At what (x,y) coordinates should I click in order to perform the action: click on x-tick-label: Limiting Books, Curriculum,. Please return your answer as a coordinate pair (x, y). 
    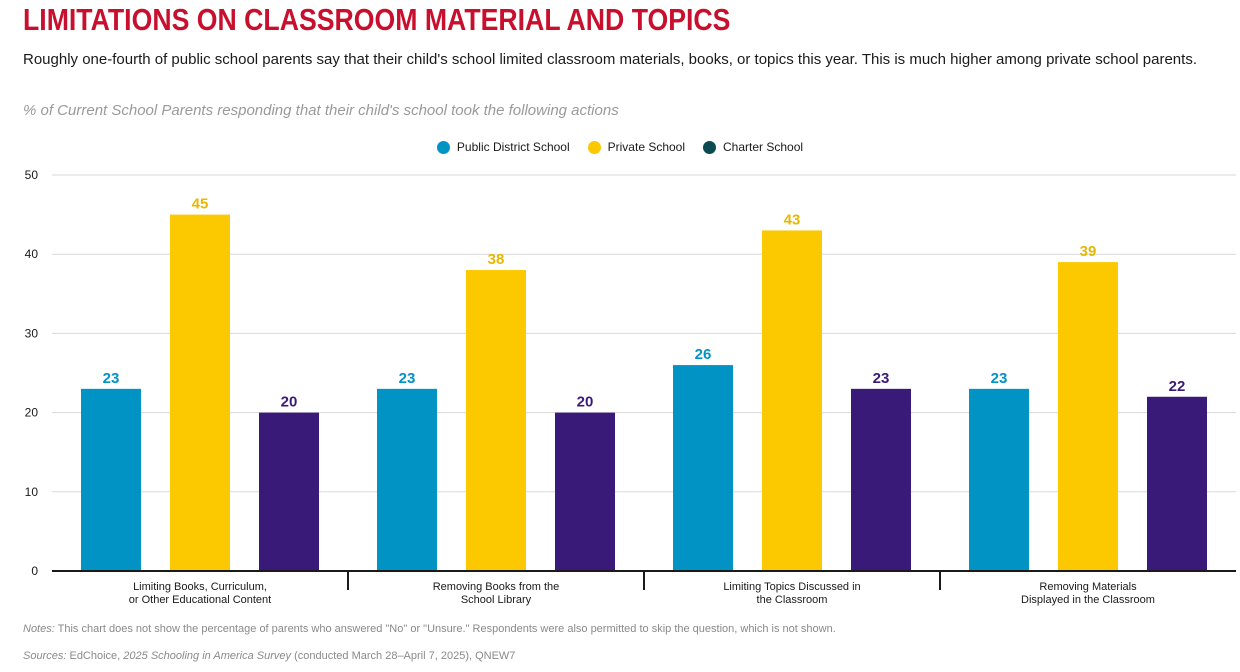
    Looking at the image, I should click on (200, 587).